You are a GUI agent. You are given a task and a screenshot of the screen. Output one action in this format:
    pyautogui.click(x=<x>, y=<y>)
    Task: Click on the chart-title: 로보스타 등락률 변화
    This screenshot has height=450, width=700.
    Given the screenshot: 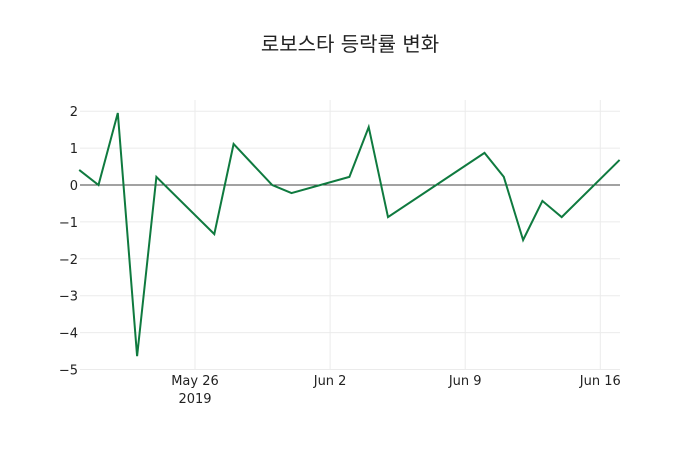 What is the action you would take?
    pyautogui.click(x=350, y=44)
    